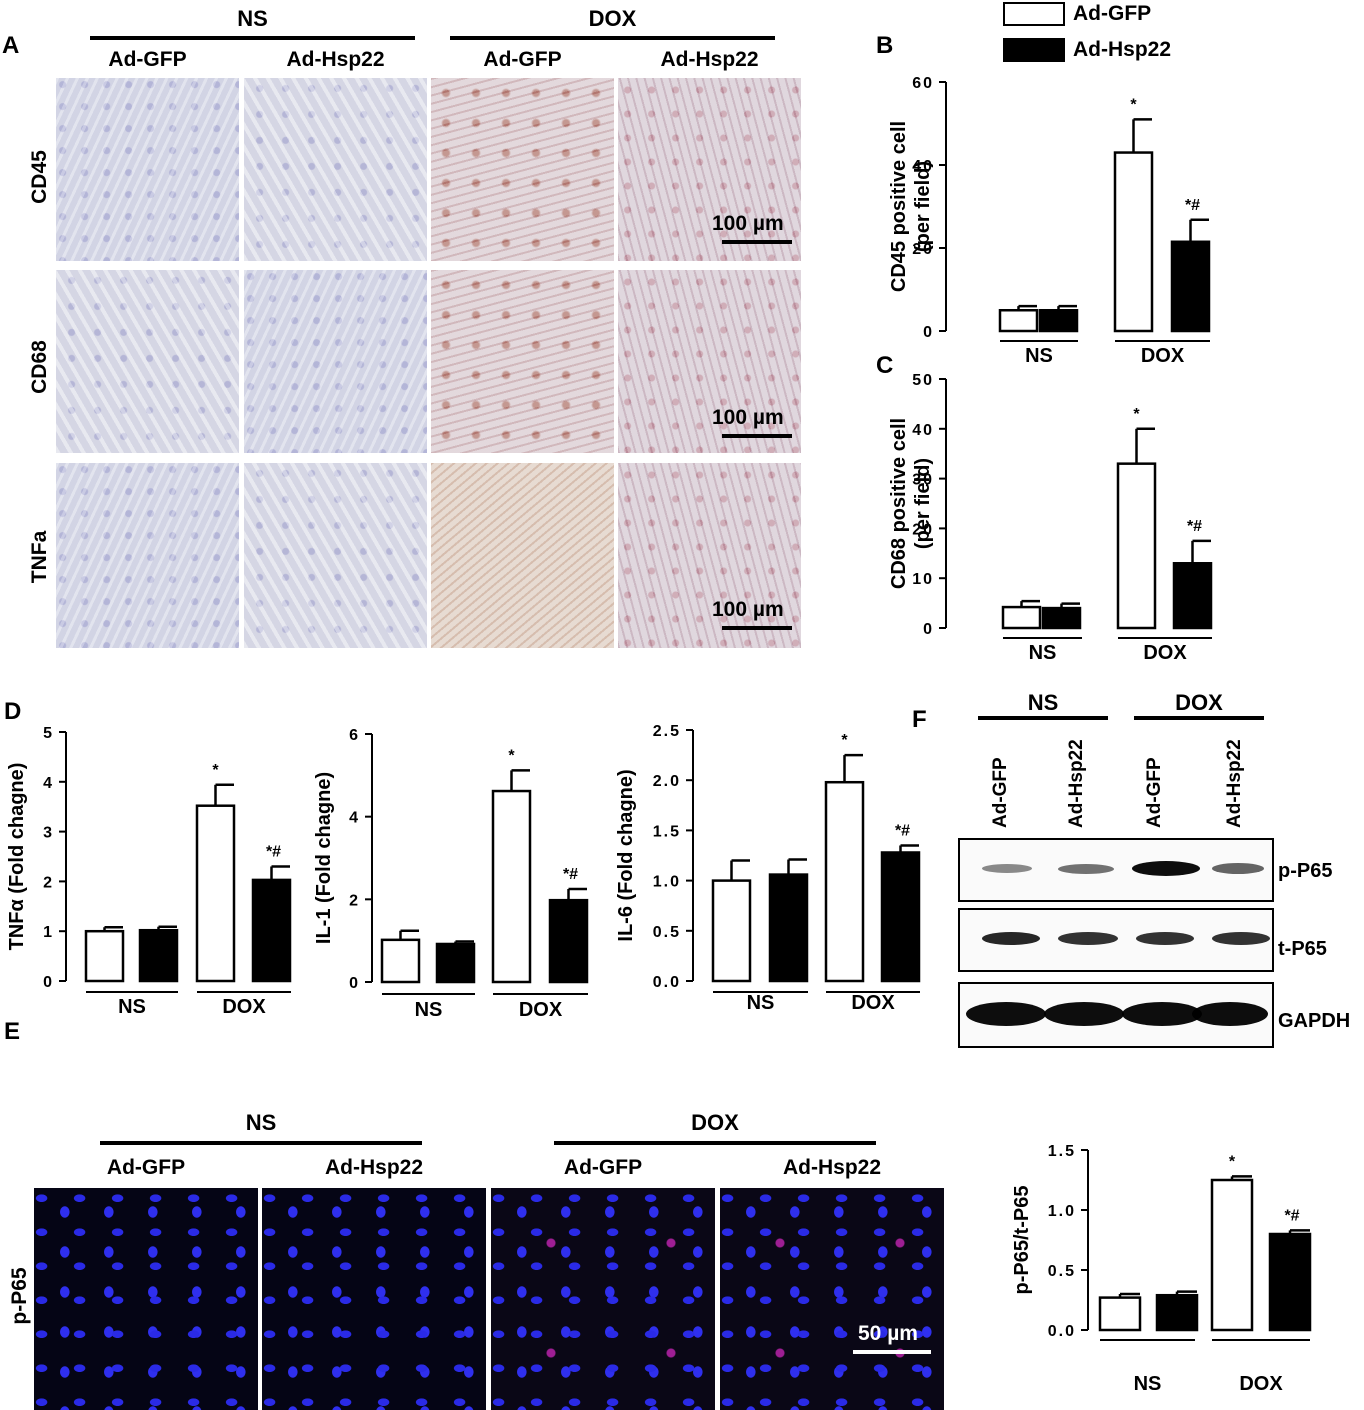 The image size is (1364, 1410). What do you see at coordinates (261, 1143) in the screenshot?
I see `panel-e-ns-line` at bounding box center [261, 1143].